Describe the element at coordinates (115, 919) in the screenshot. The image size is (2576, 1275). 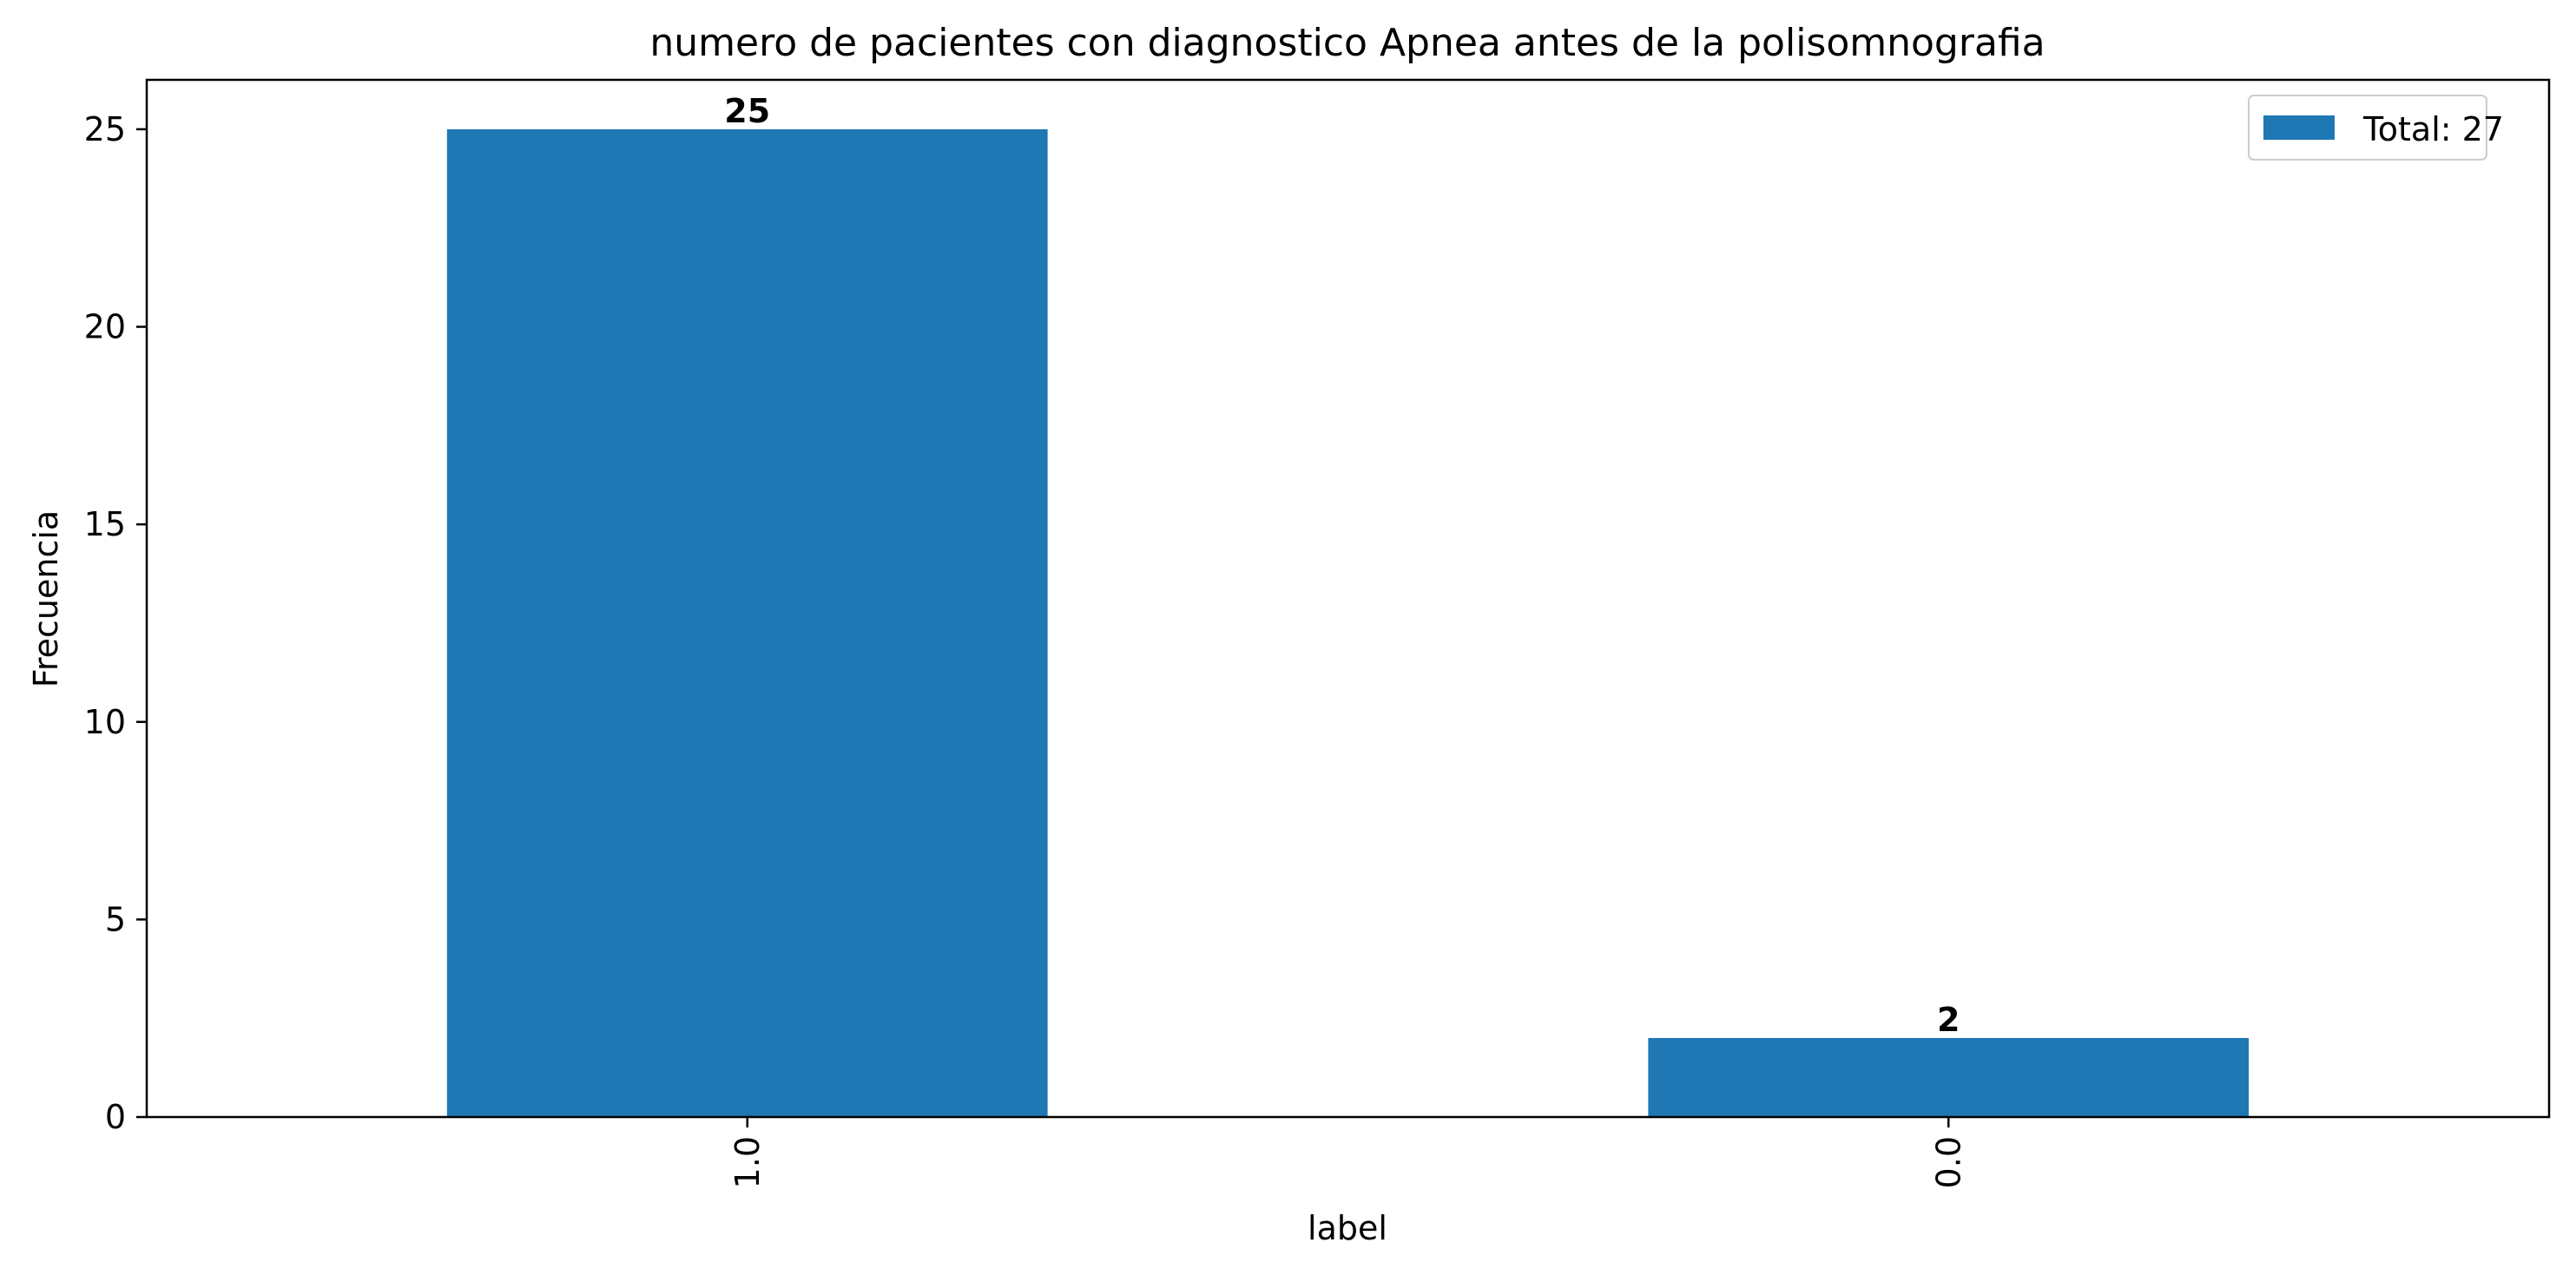
I see `y-tick-label-5: 5` at that location.